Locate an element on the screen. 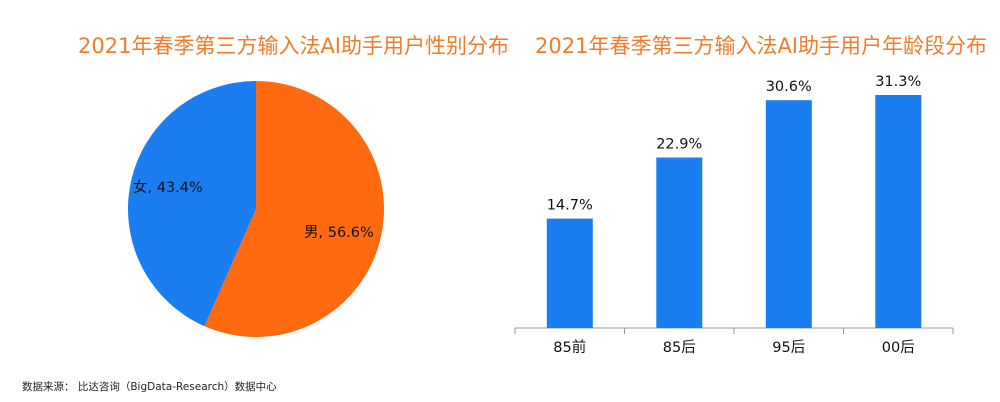 The image size is (1000, 402). bar-00后 is located at coordinates (898, 211).